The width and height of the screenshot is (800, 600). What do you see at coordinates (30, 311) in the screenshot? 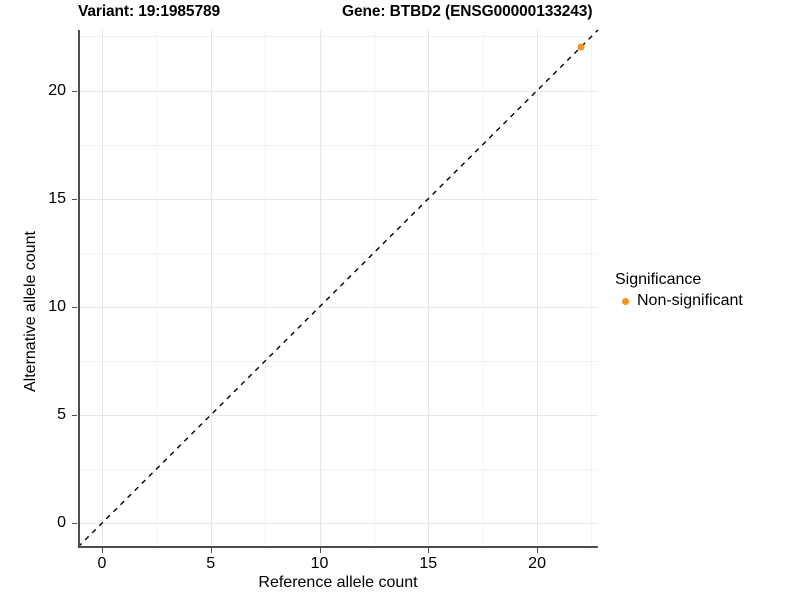
I see `y-axis-title: Alternative allele count` at bounding box center [30, 311].